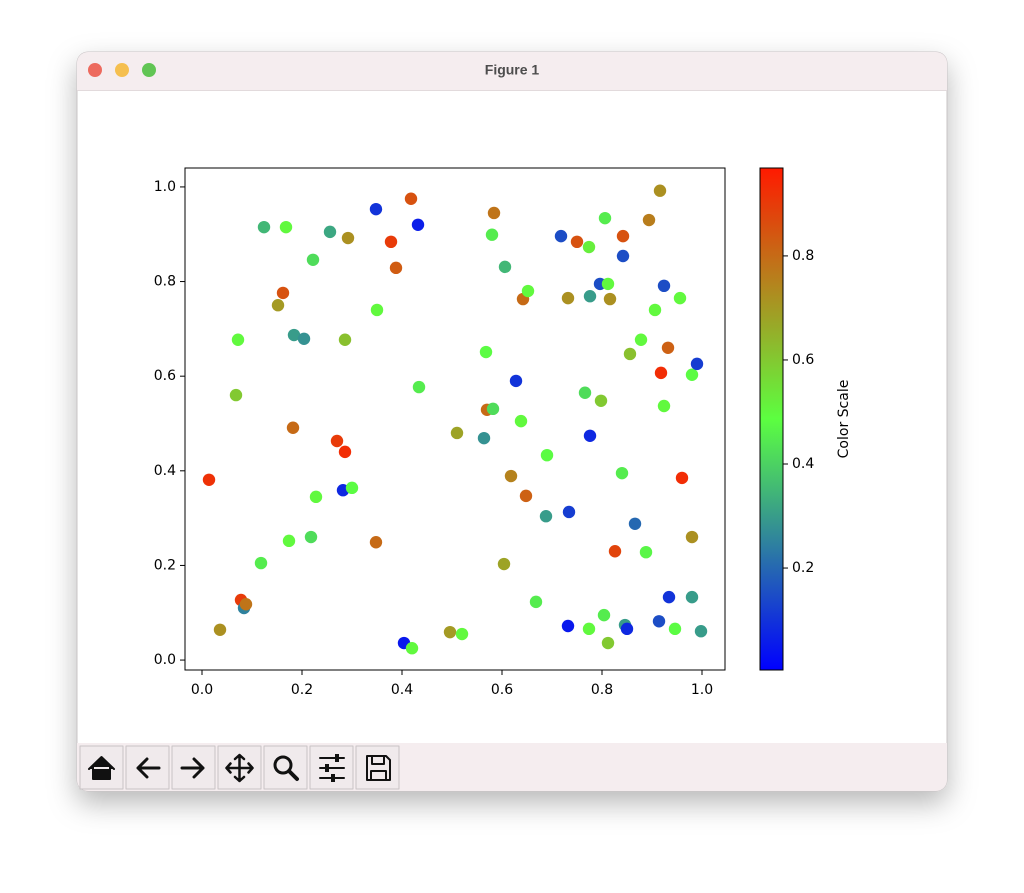 The height and width of the screenshot is (893, 1024). I want to click on y-tick-label: 0.6, so click(165, 376).